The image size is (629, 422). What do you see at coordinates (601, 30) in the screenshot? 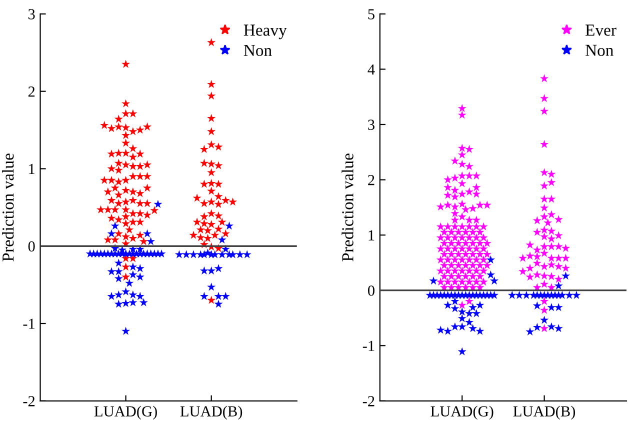
I see `legend-label: Ever` at bounding box center [601, 30].